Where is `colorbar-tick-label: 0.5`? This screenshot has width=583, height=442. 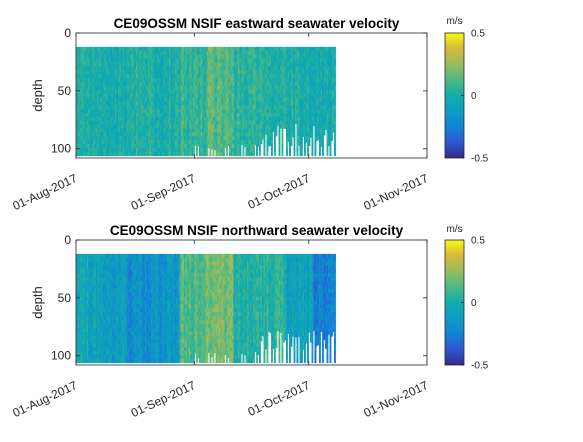
colorbar-tick-label: 0.5 is located at coordinates (478, 34).